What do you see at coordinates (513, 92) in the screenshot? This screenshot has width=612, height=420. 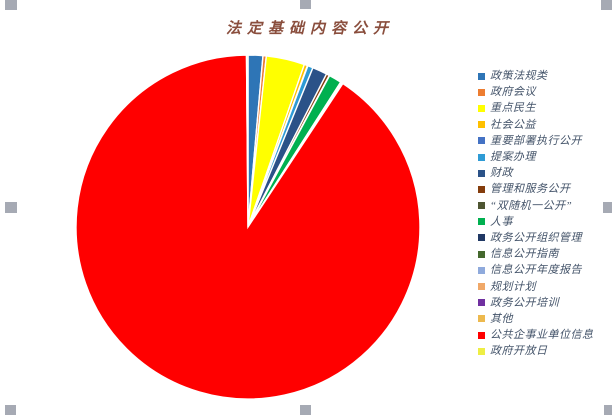 I see `legend-label: 政府会议` at bounding box center [513, 92].